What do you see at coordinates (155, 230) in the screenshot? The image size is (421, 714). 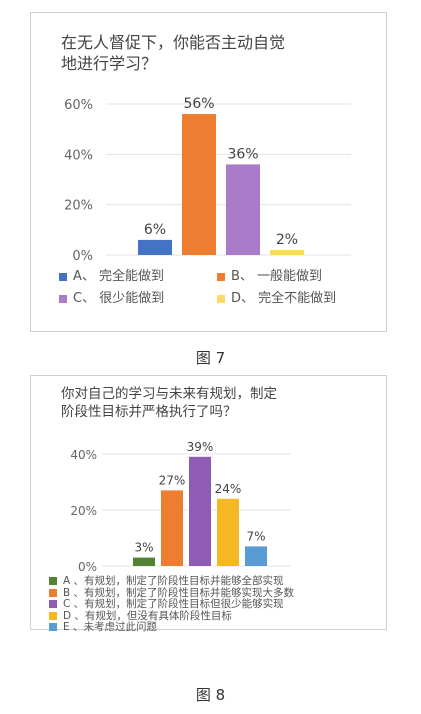 I see `figure7-data-label: 6%` at bounding box center [155, 230].